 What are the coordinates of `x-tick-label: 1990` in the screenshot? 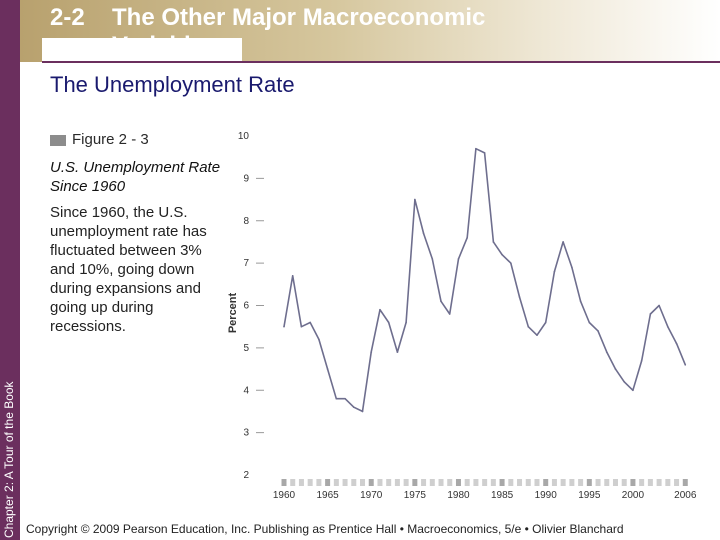 It's located at (546, 495).